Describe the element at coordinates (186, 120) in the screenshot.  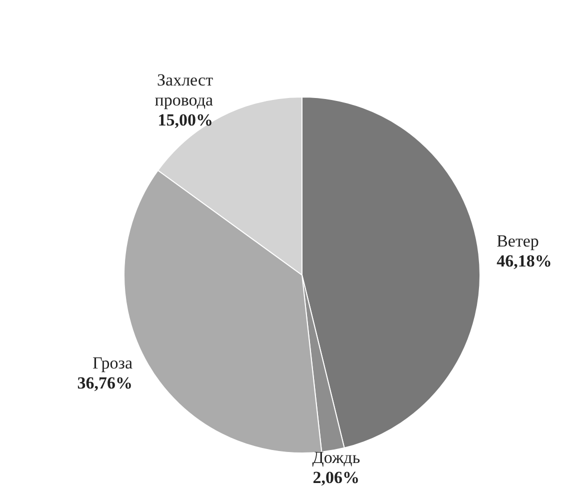
I see `data-label: 15,00%` at that location.